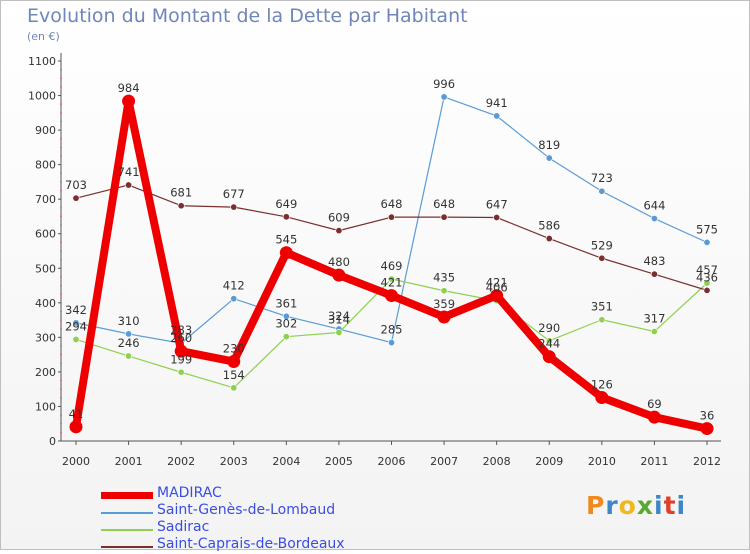 The image size is (750, 554). What do you see at coordinates (654, 318) in the screenshot?
I see `data-label: 317` at bounding box center [654, 318].